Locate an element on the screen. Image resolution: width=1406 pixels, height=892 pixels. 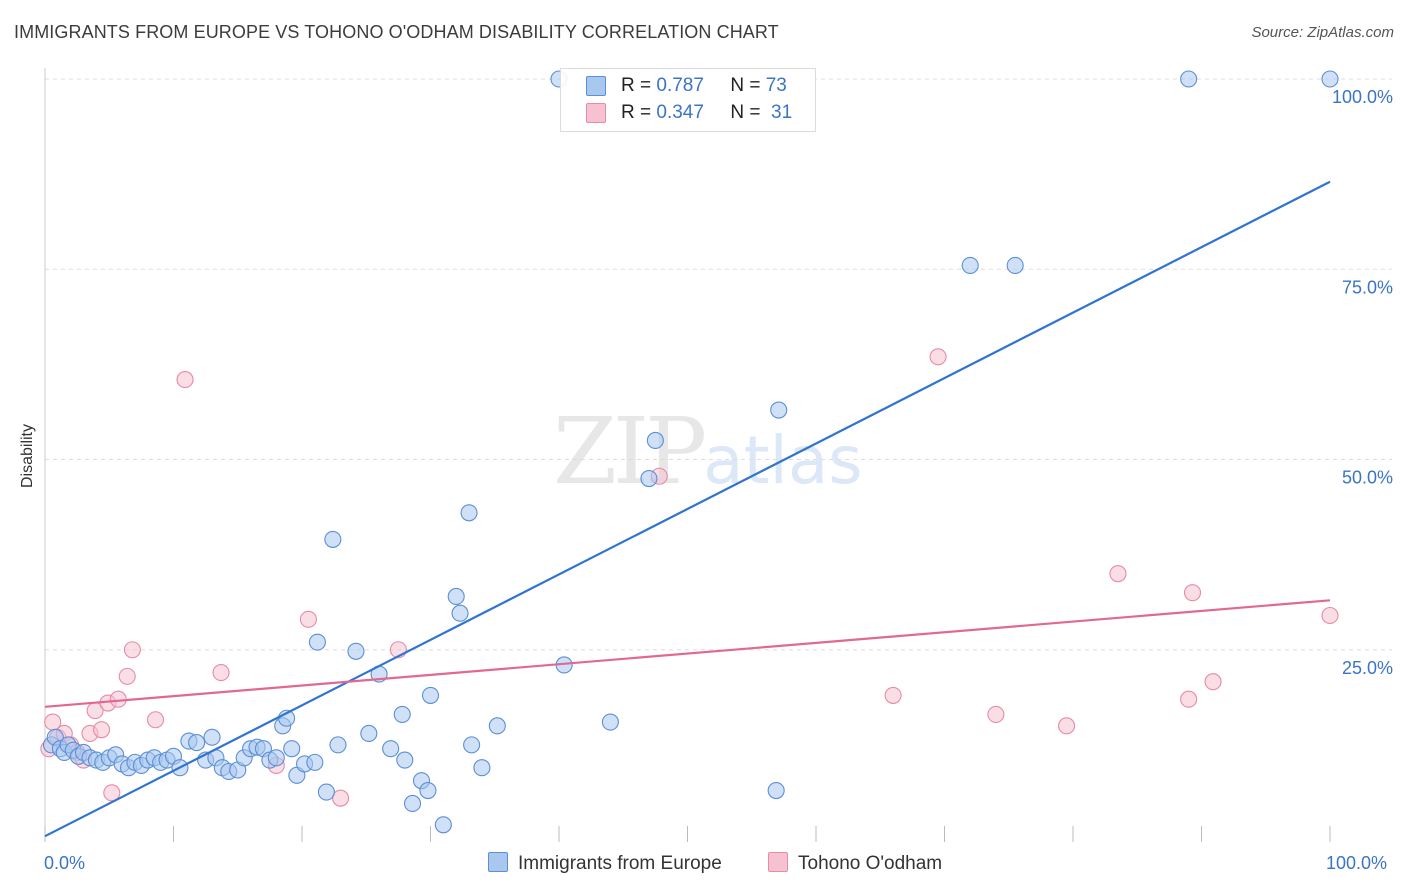
y-tick-label: 25.0% is located at coordinates (1367, 668).